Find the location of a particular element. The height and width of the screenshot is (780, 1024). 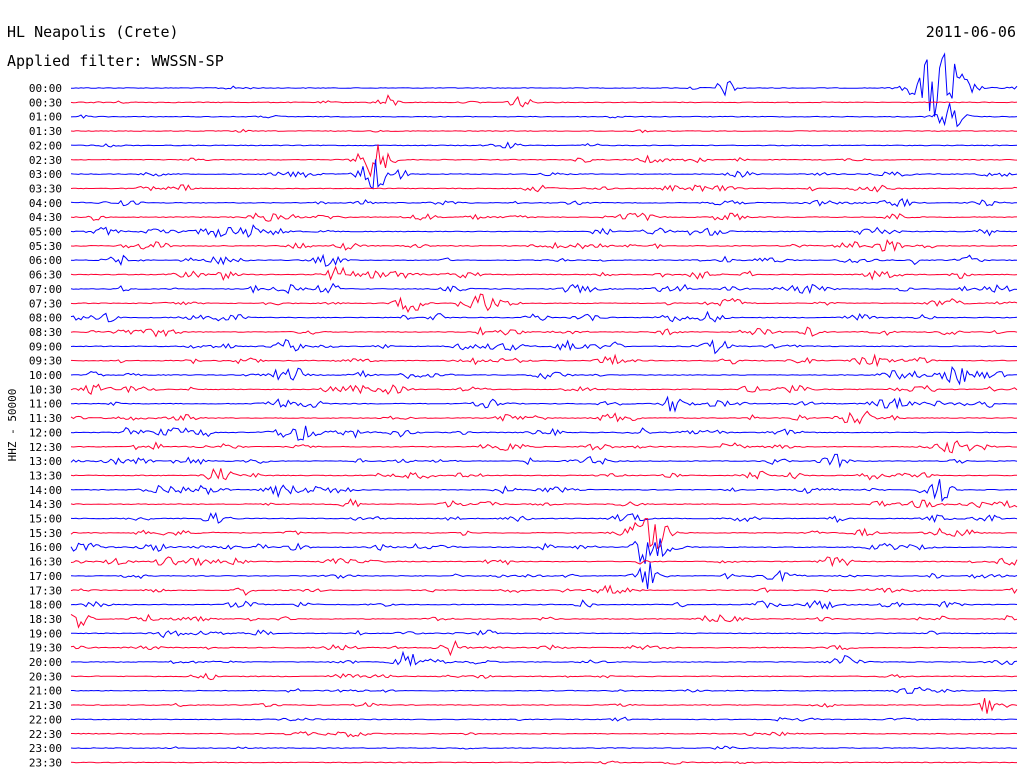

time-tick-label: 03:00 is located at coordinates (45, 174).